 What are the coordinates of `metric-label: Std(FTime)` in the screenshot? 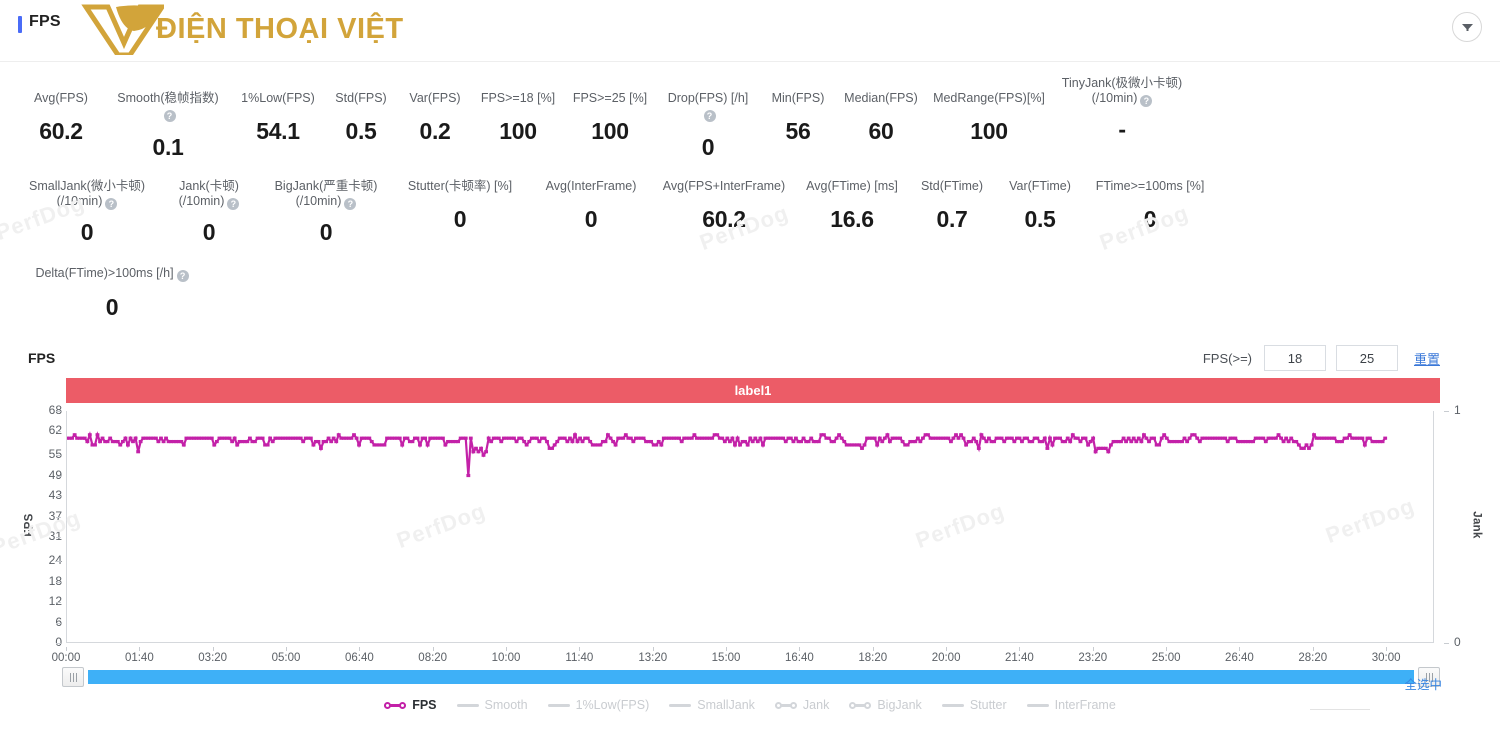 It's located at (952, 186).